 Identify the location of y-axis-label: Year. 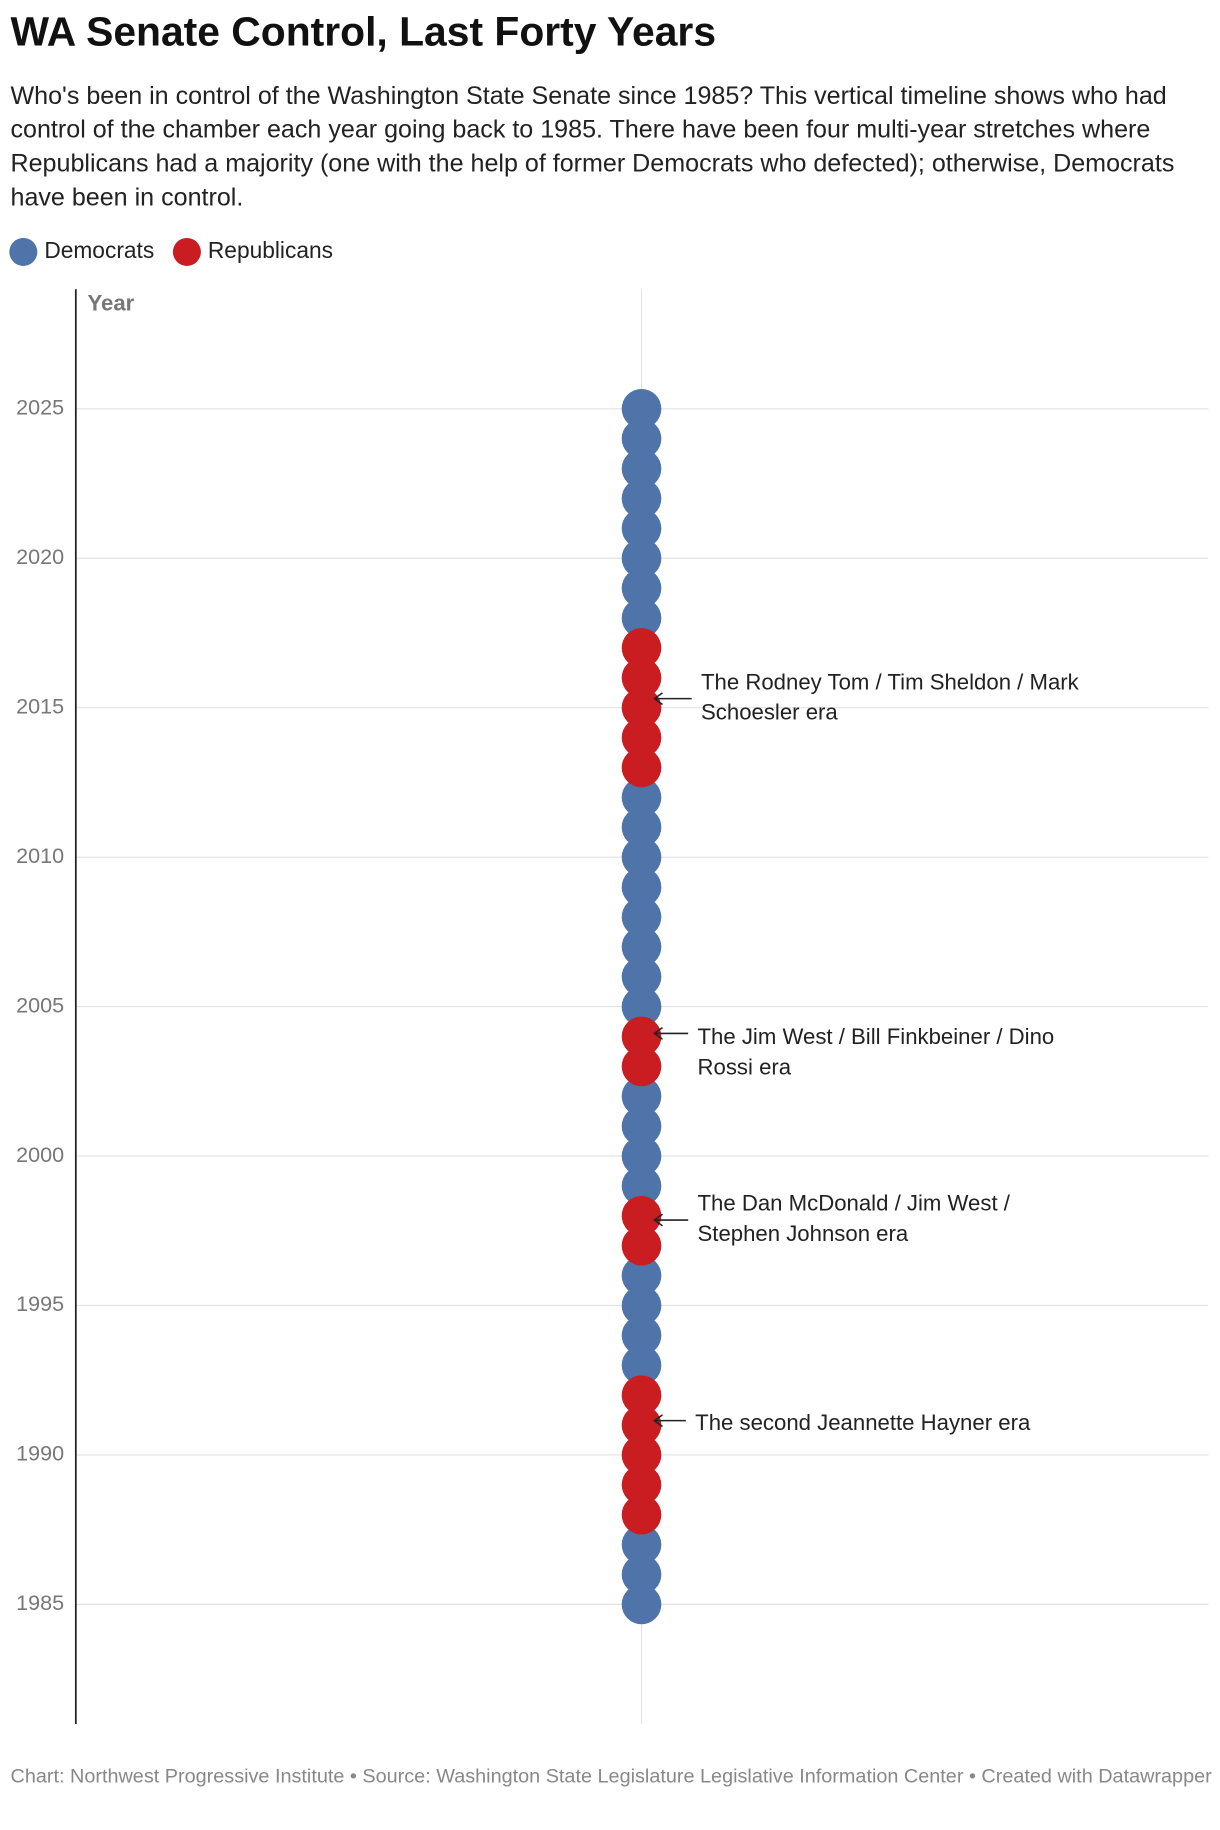
(110, 302).